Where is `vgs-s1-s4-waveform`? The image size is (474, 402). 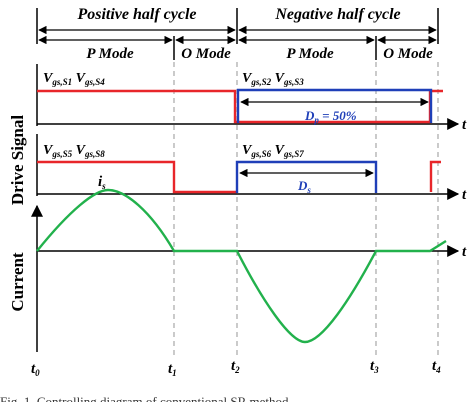
vgs-s1-s4-waveform is located at coordinates (240, 106).